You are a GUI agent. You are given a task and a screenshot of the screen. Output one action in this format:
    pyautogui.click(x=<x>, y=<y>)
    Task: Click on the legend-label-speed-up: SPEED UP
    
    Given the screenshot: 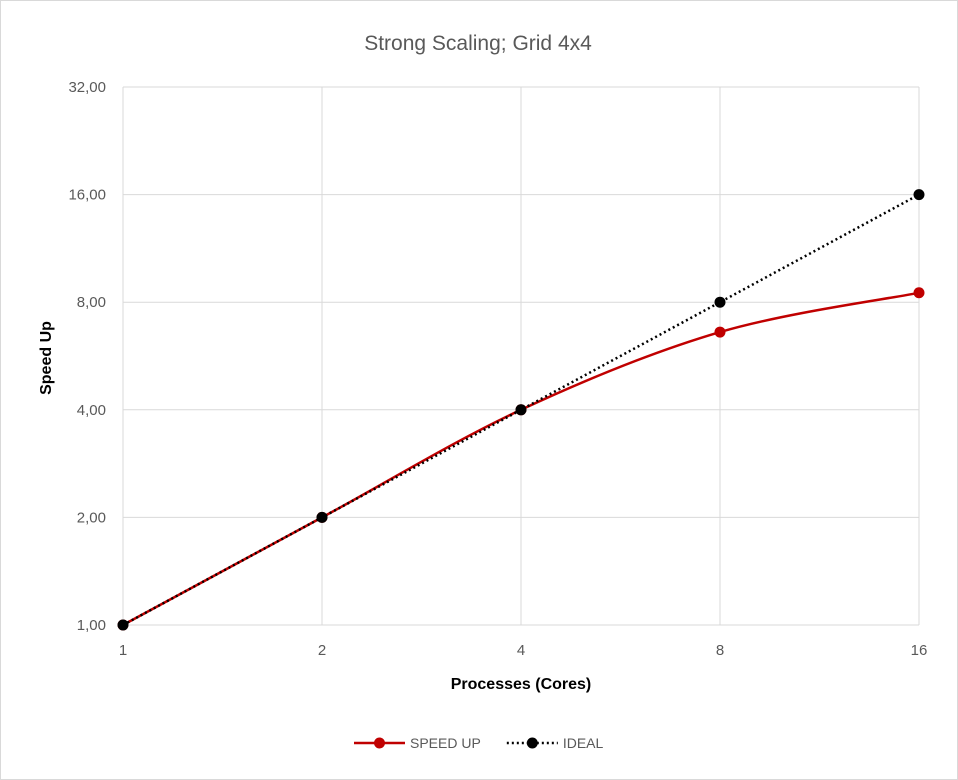 What is the action you would take?
    pyautogui.click(x=445, y=743)
    